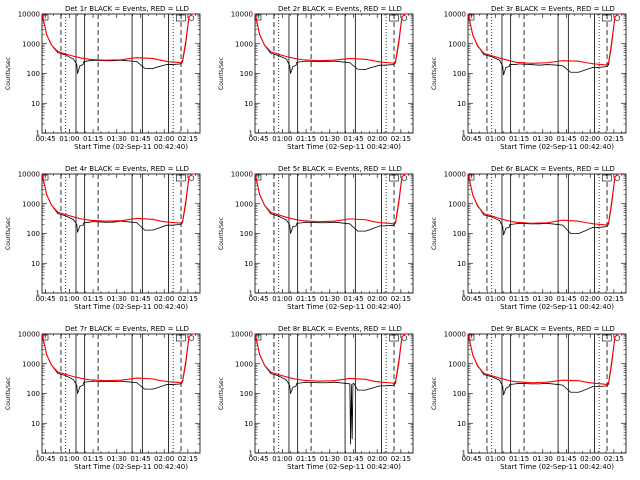  What do you see at coordinates (221, 233) in the screenshot?
I see `y-axis-label: Counts/sec` at bounding box center [221, 233].